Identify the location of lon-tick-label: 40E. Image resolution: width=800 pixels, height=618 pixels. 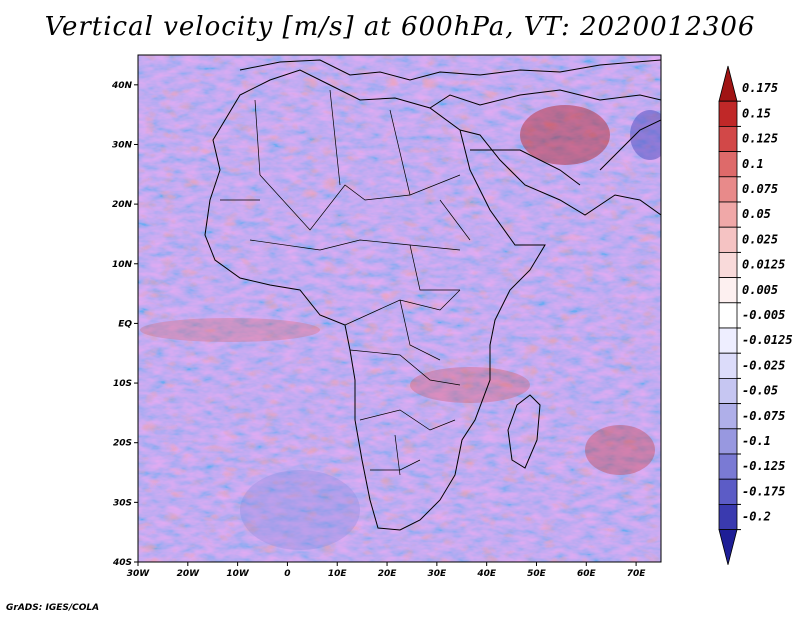
(486, 574).